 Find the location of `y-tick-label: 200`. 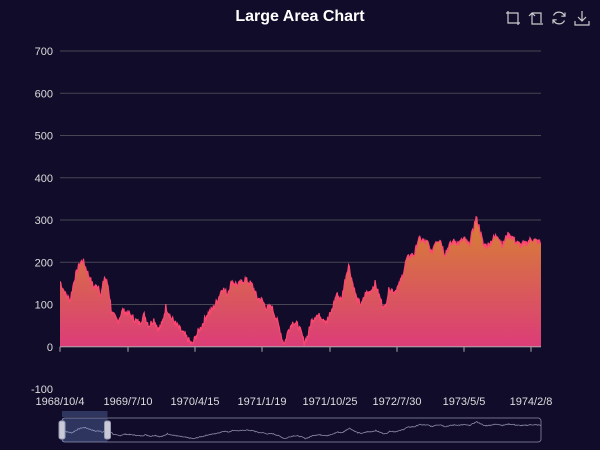

y-tick-label: 200 is located at coordinates (44, 263).